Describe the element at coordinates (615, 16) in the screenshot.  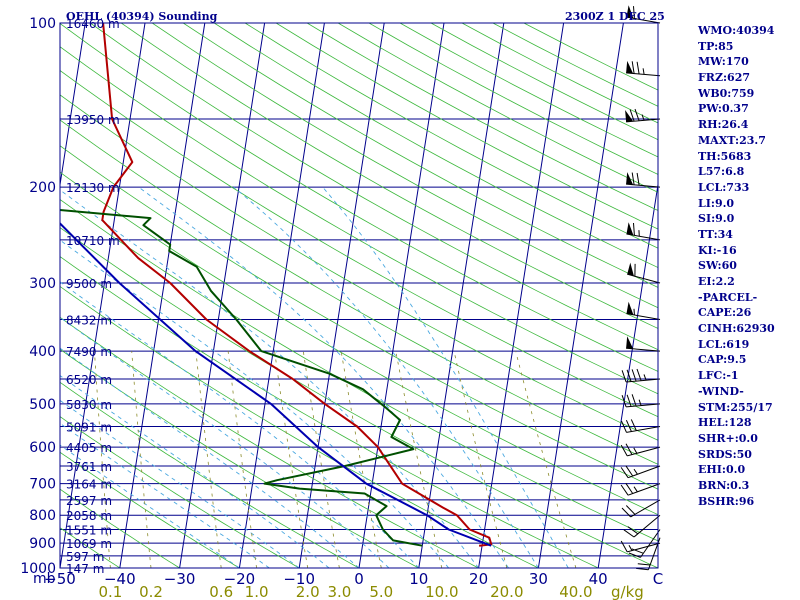
I see `valid-time: 2300Z 1 DEC 25` at that location.